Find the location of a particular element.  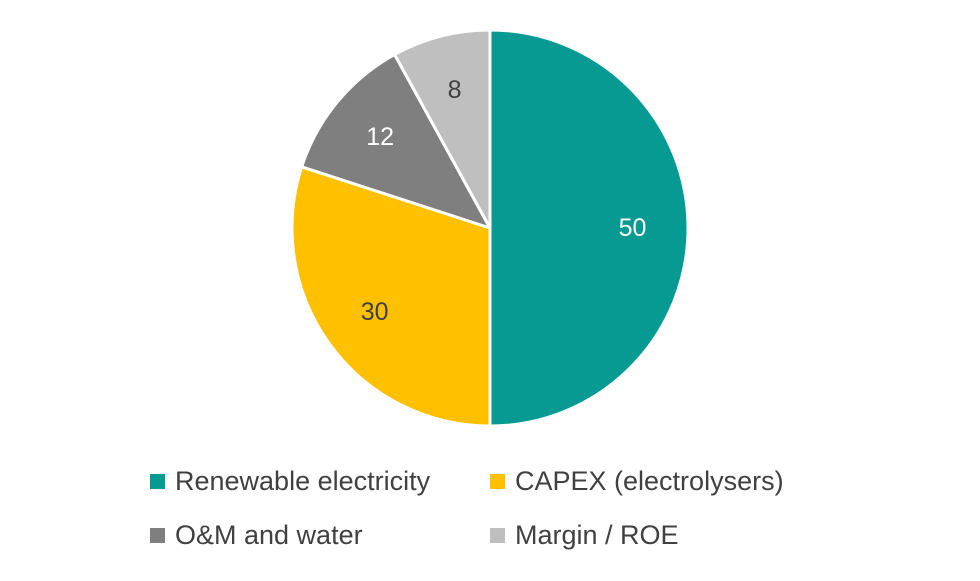

pie-slice-renewable-electricity is located at coordinates (589, 228).